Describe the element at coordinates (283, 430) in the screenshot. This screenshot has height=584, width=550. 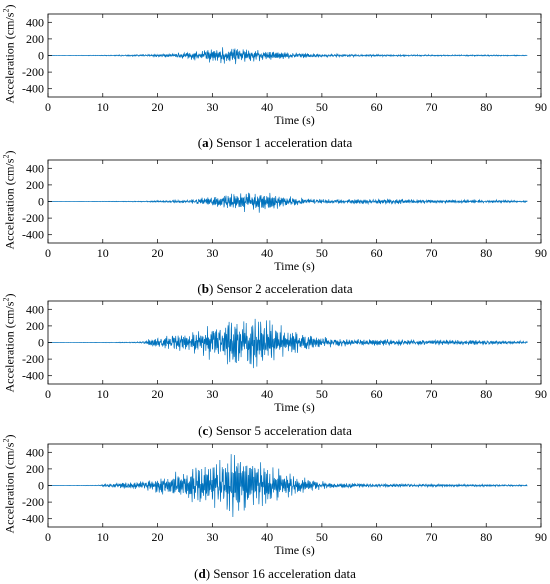
I see `caption-text: Sensor 5 acceleration data` at that location.